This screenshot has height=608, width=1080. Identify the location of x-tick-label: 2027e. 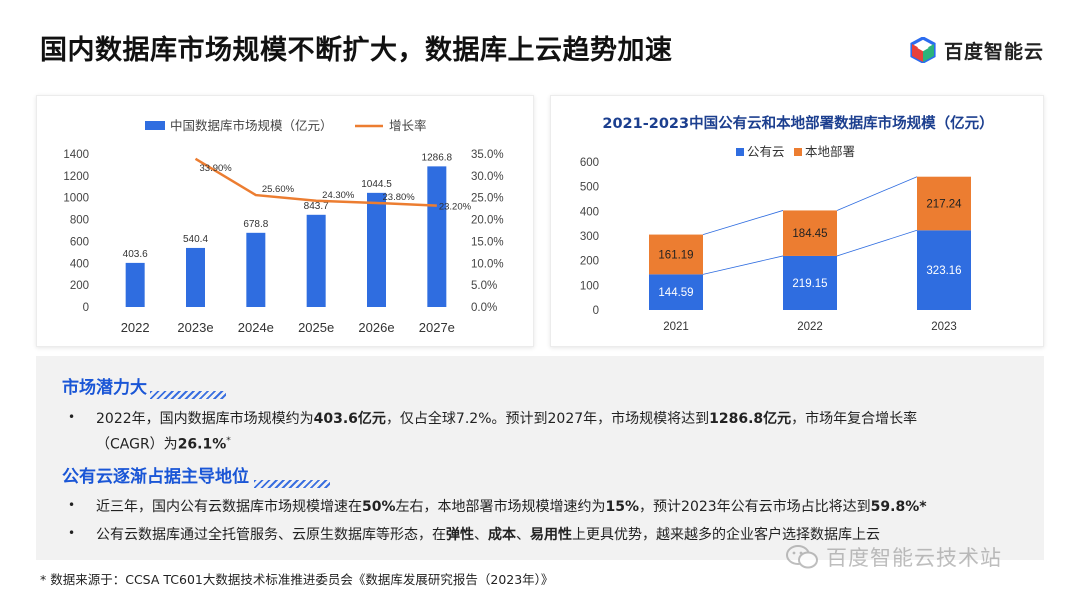
(437, 327).